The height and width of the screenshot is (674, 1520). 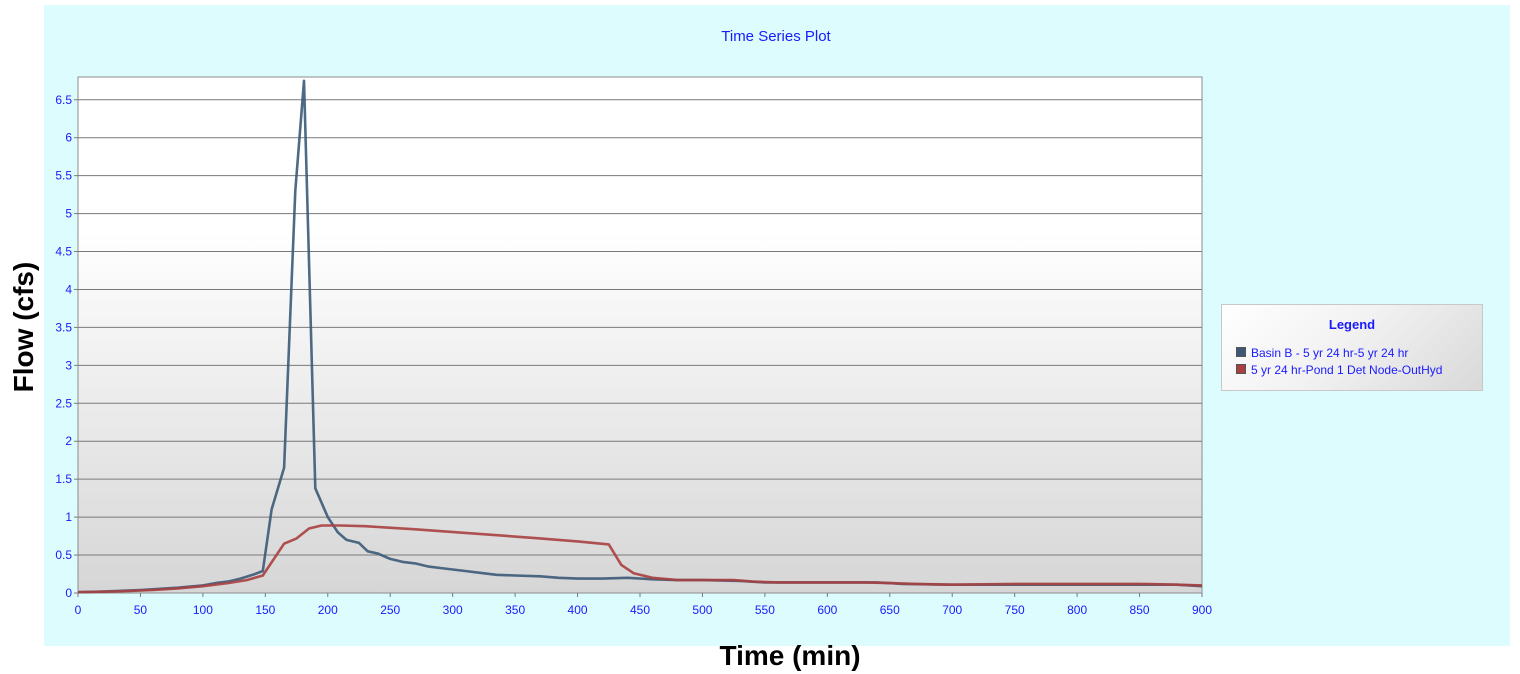 I want to click on x-tick-label: 750, so click(x=1015, y=610).